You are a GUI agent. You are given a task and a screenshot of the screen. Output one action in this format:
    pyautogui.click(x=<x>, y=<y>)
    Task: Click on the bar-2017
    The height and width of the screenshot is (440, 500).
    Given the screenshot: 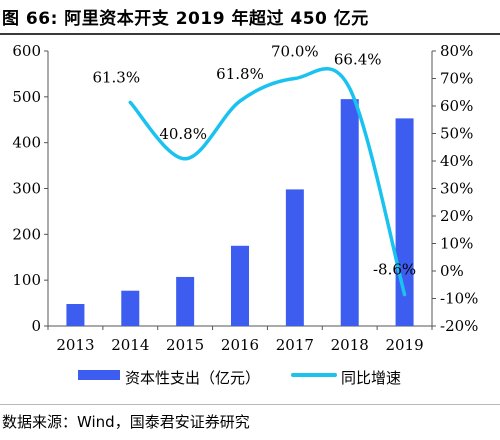 What is the action you would take?
    pyautogui.click(x=294, y=257)
    